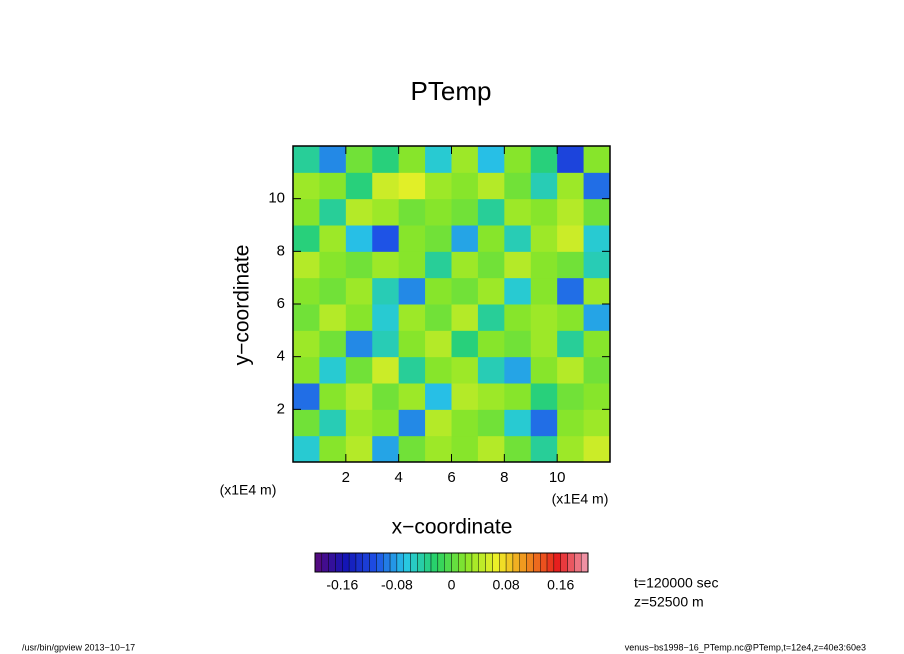 Image resolution: width=904 pixels, height=654 pixels. What do you see at coordinates (242, 305) in the screenshot?
I see `y-axis-label: y−coordinate` at bounding box center [242, 305].